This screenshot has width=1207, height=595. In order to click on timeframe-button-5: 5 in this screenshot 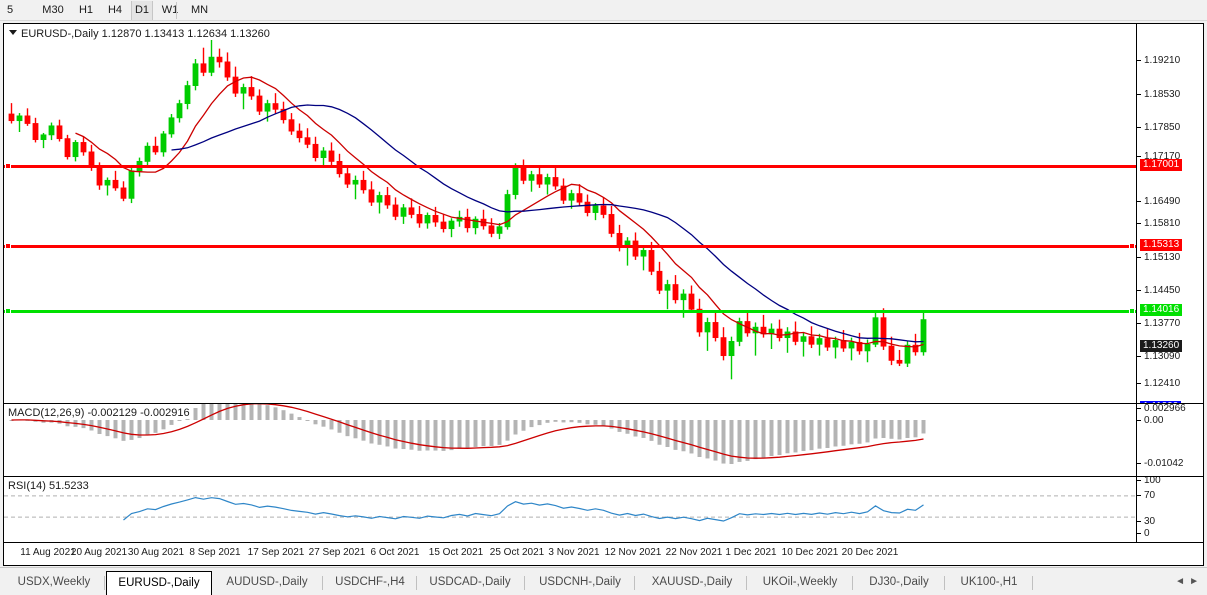, I will do `click(10, 10)`.